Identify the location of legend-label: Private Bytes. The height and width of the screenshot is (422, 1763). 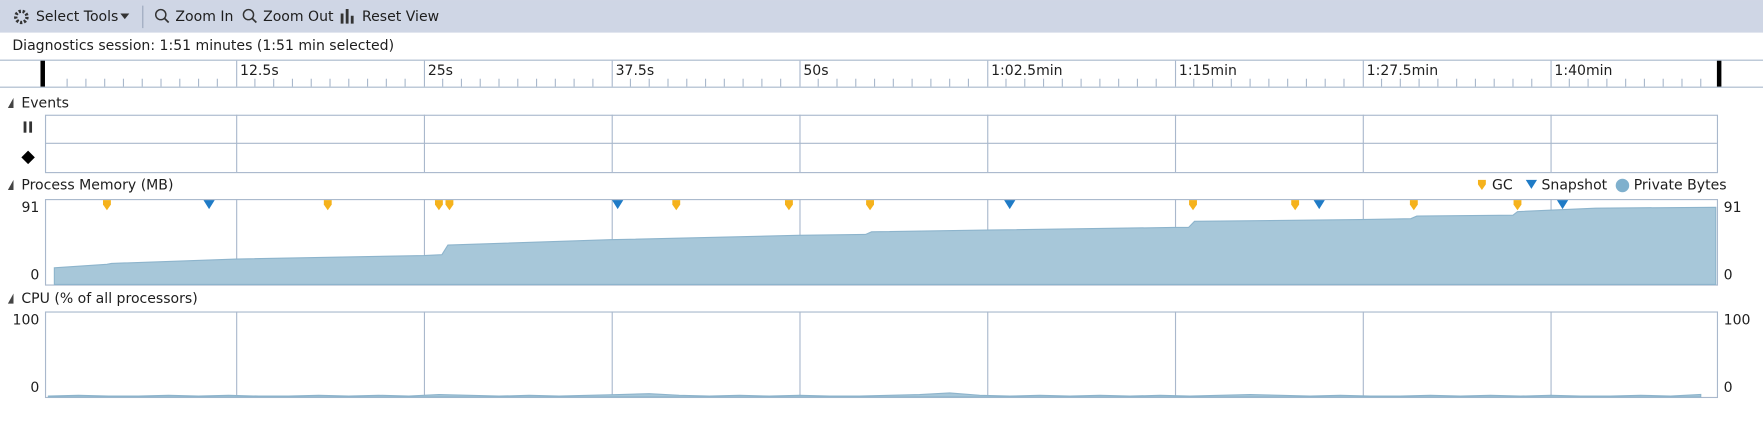
(1680, 186).